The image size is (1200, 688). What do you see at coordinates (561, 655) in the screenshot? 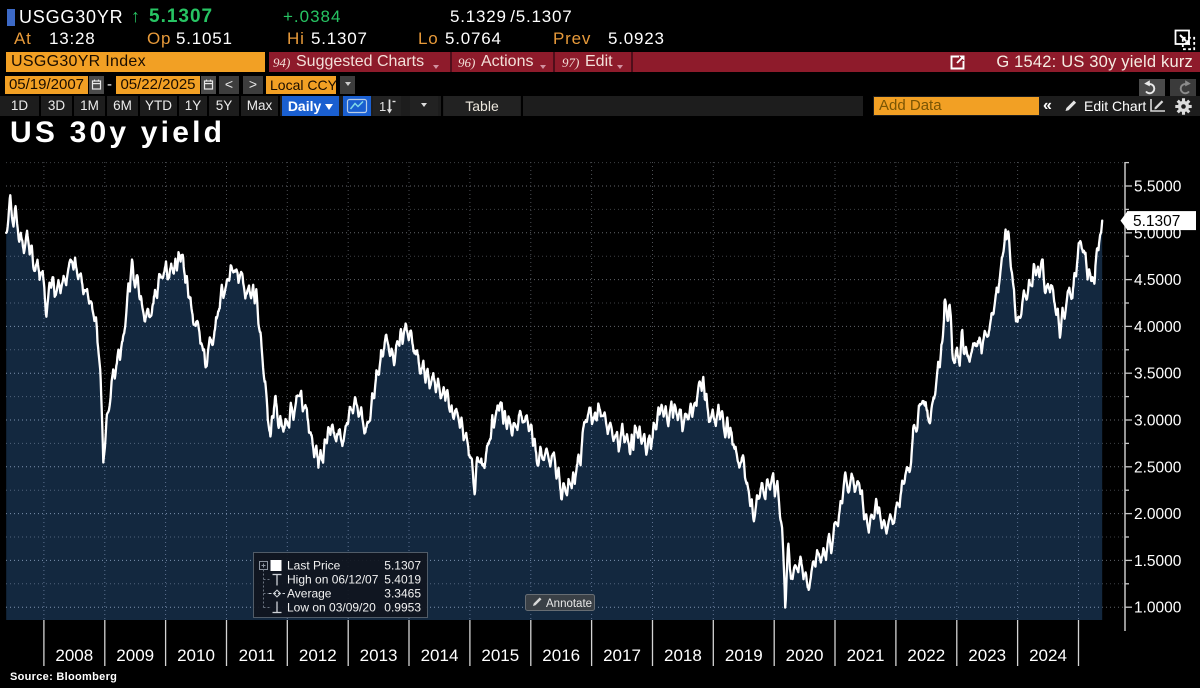
I see `svg-text: 2016` at bounding box center [561, 655].